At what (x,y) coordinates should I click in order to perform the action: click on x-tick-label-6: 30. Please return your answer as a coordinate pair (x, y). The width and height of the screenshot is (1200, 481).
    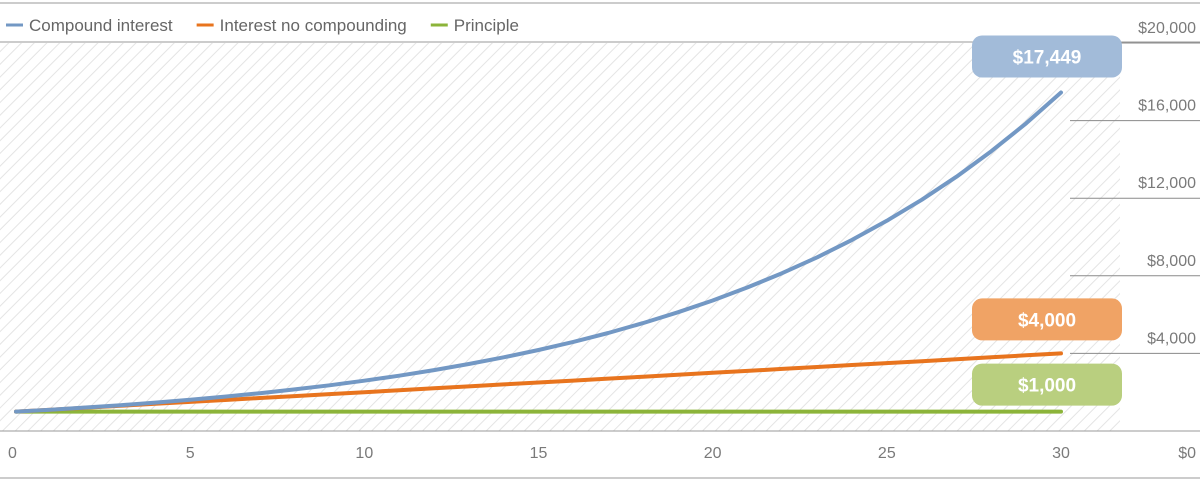
    Looking at the image, I should click on (1061, 453).